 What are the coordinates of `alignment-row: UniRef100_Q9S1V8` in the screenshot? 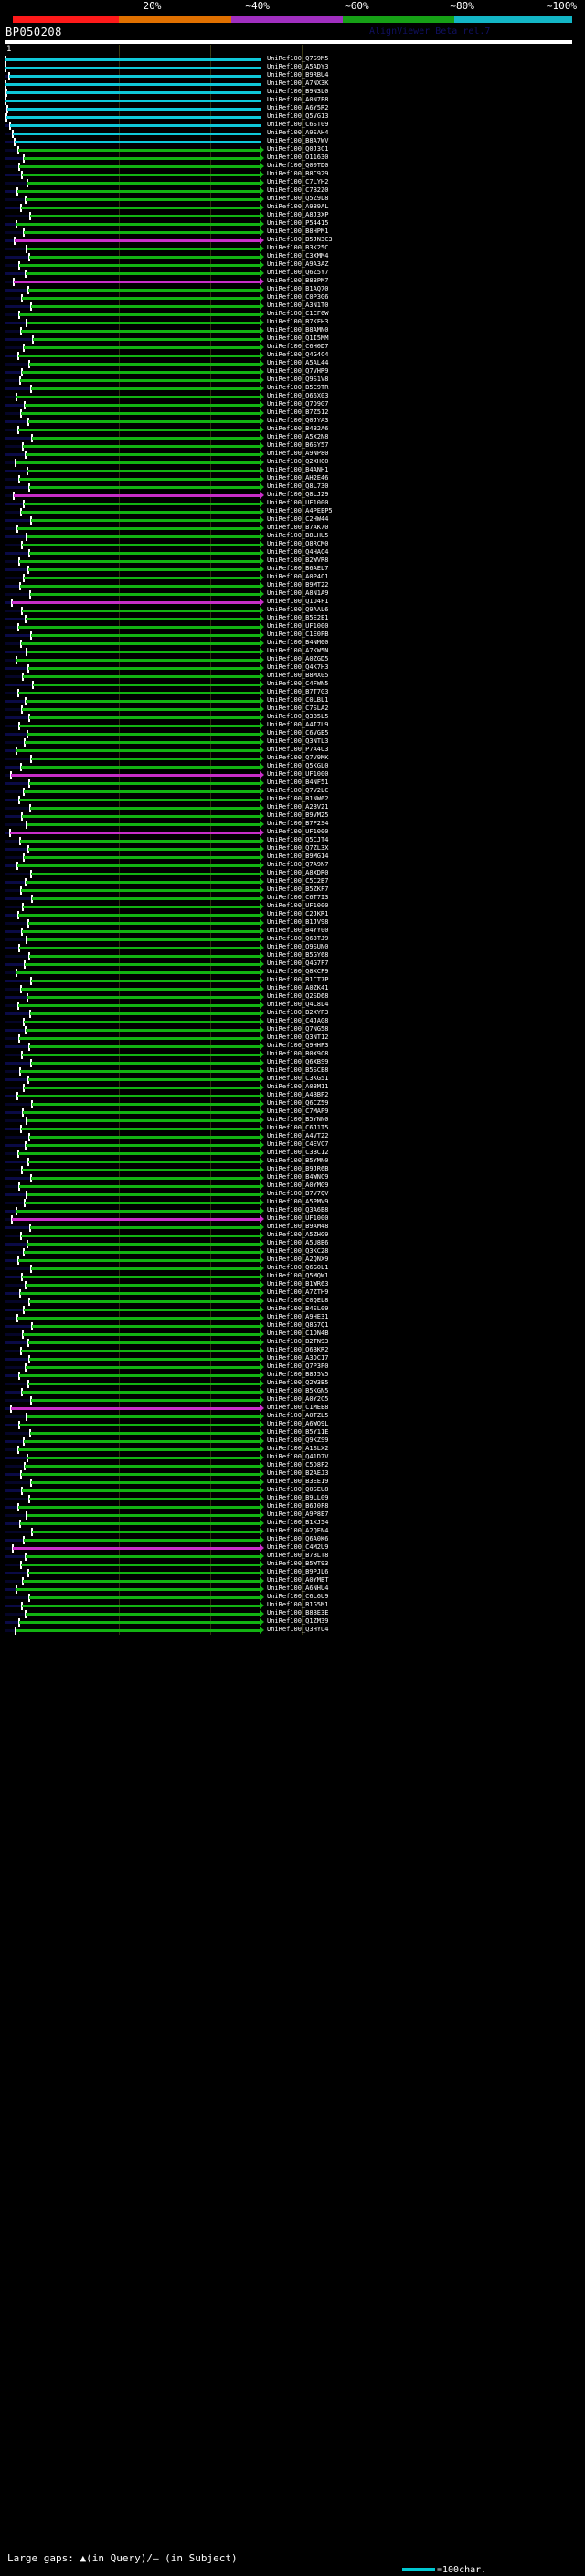 It's located at (293, 380).